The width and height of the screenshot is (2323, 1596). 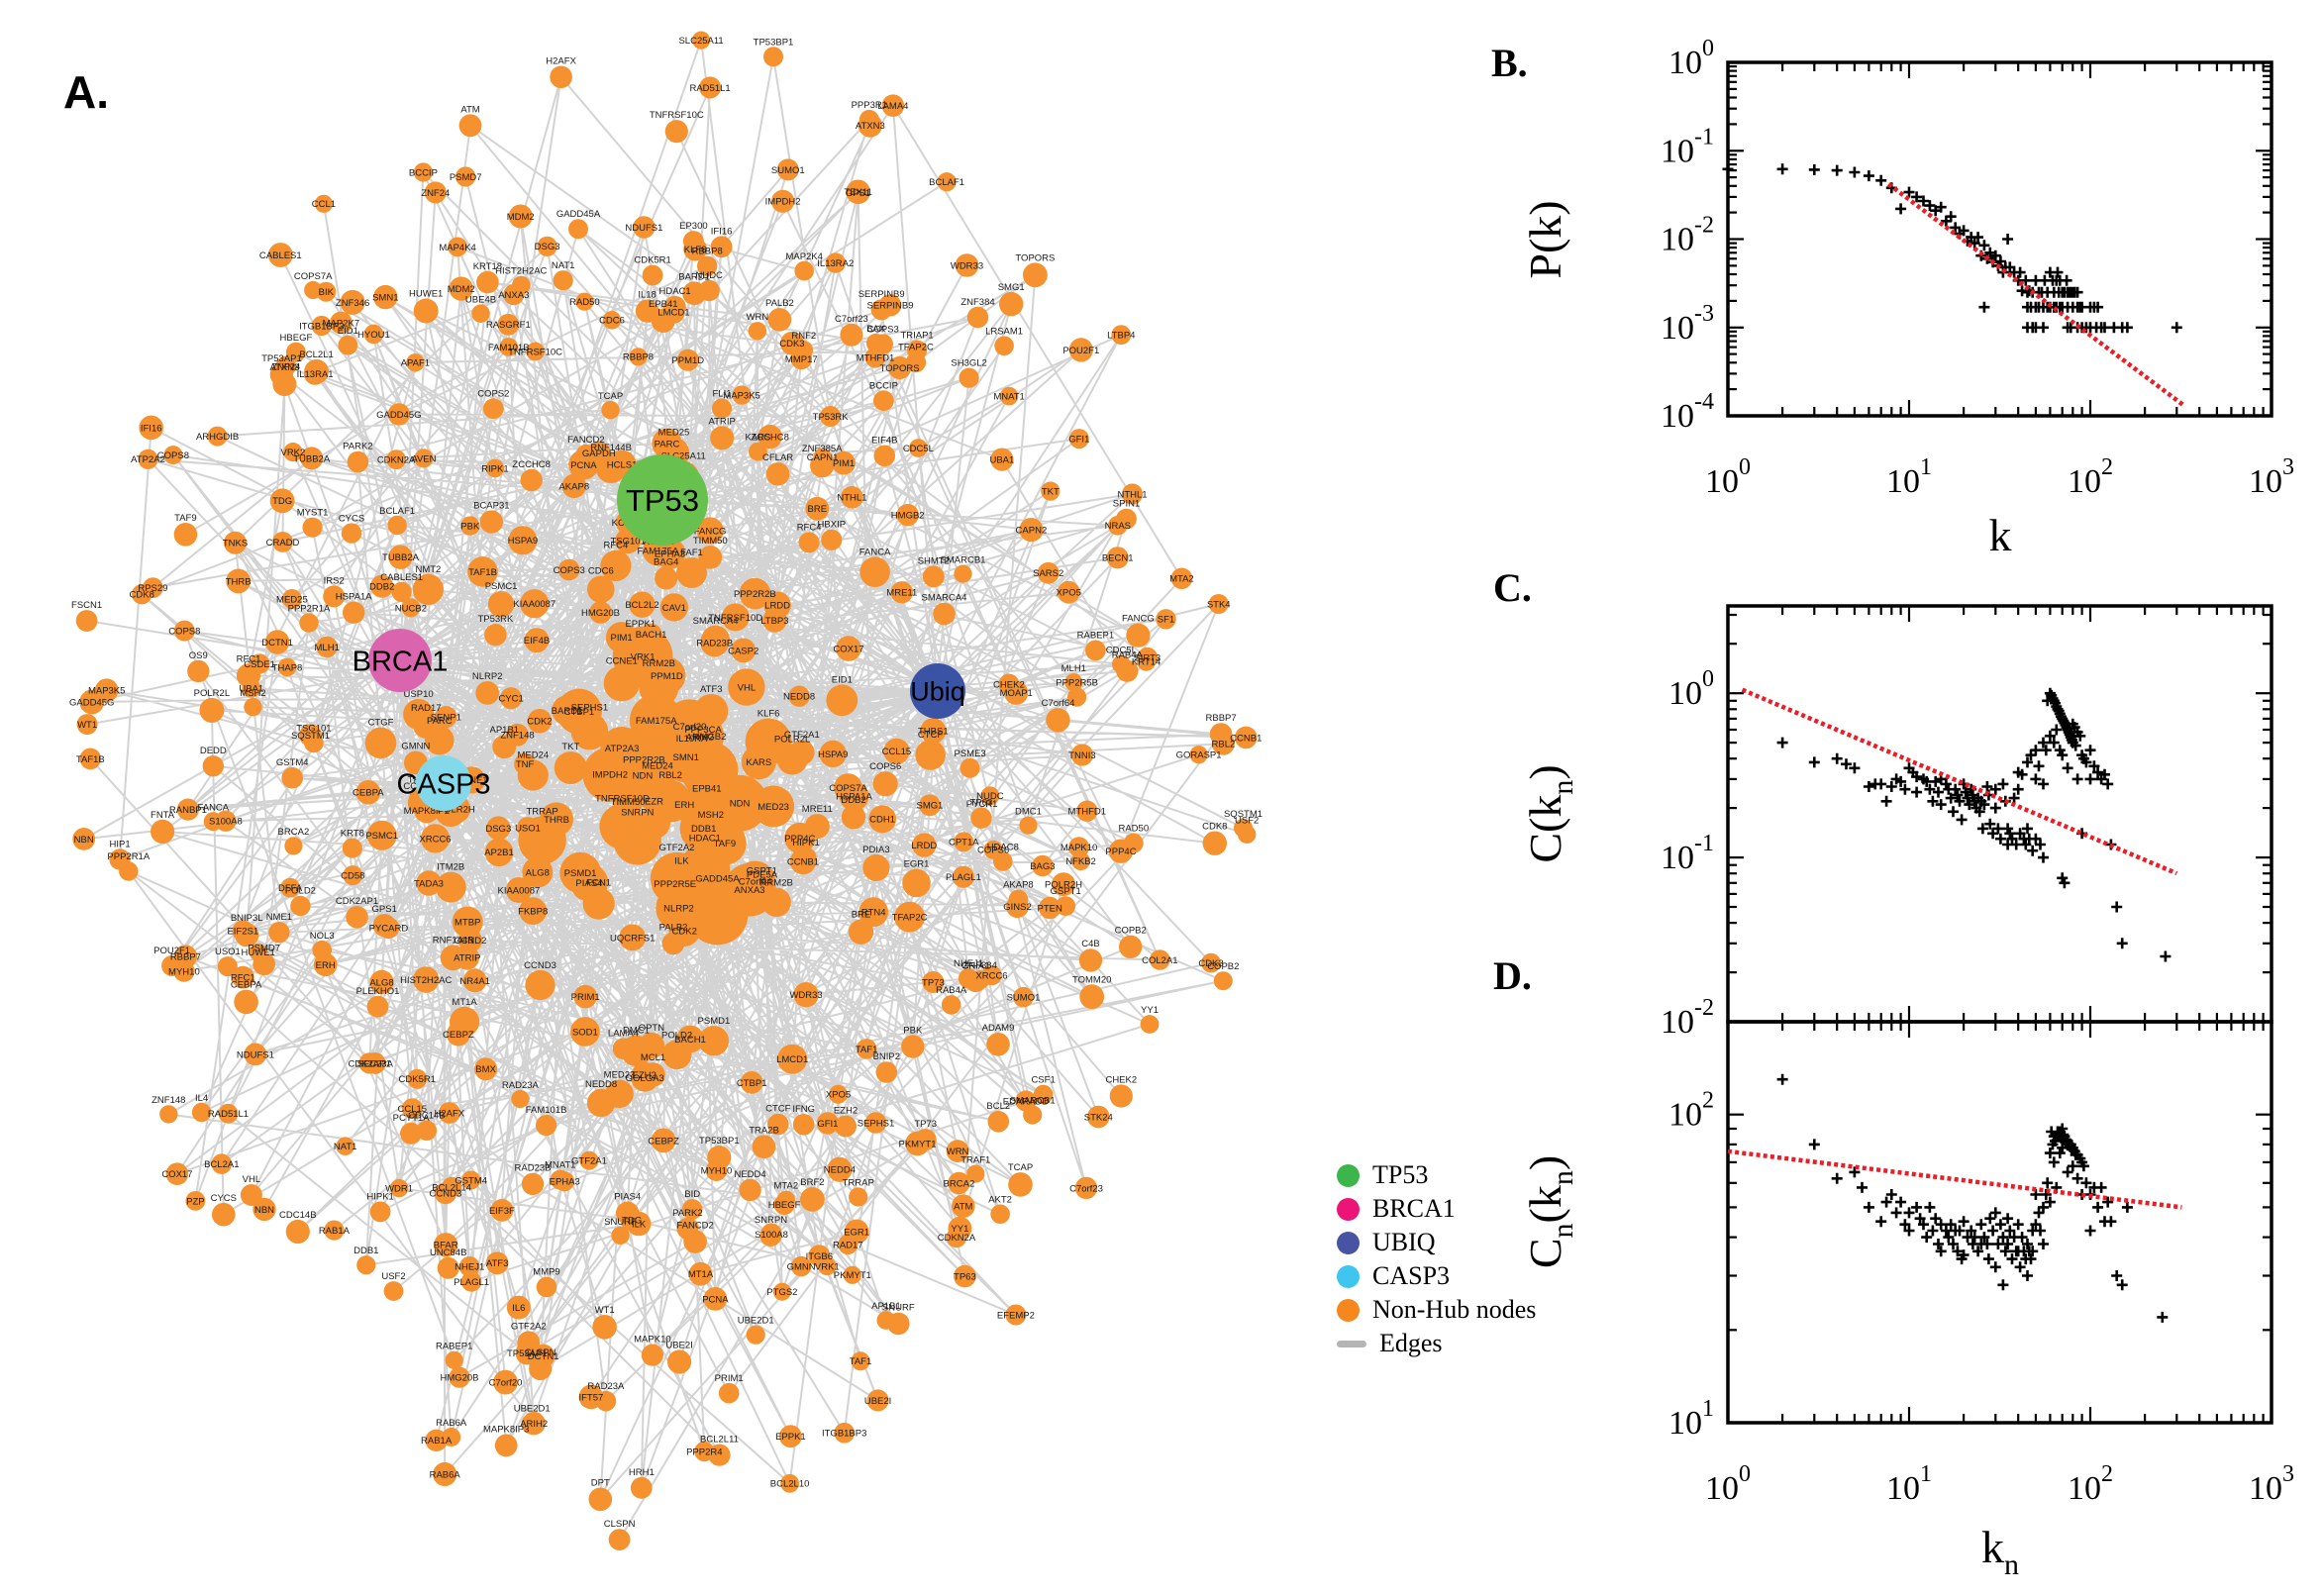 What do you see at coordinates (1247, 821) in the screenshot?
I see `network-node-label: USF2` at bounding box center [1247, 821].